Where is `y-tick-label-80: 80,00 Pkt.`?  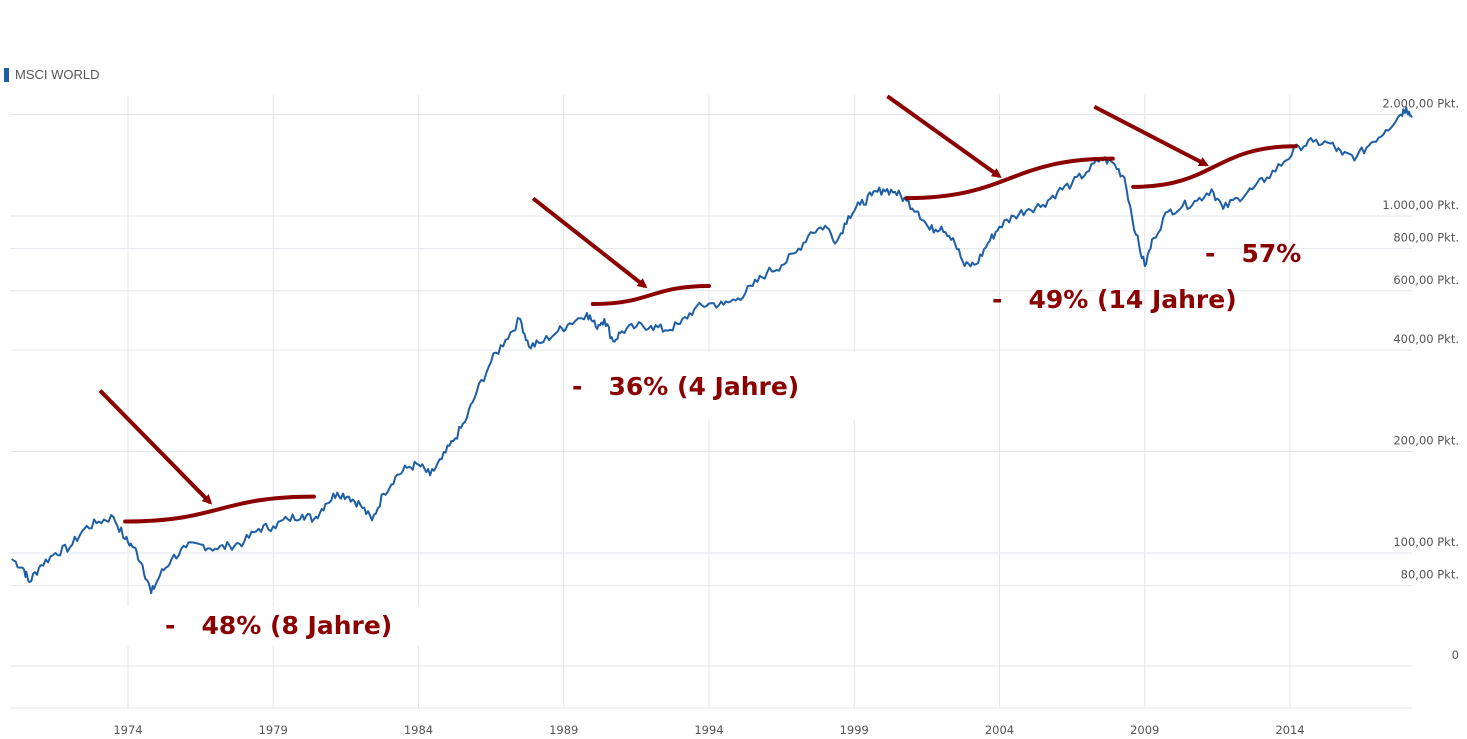
y-tick-label-80: 80,00 Pkt. is located at coordinates (1430, 575).